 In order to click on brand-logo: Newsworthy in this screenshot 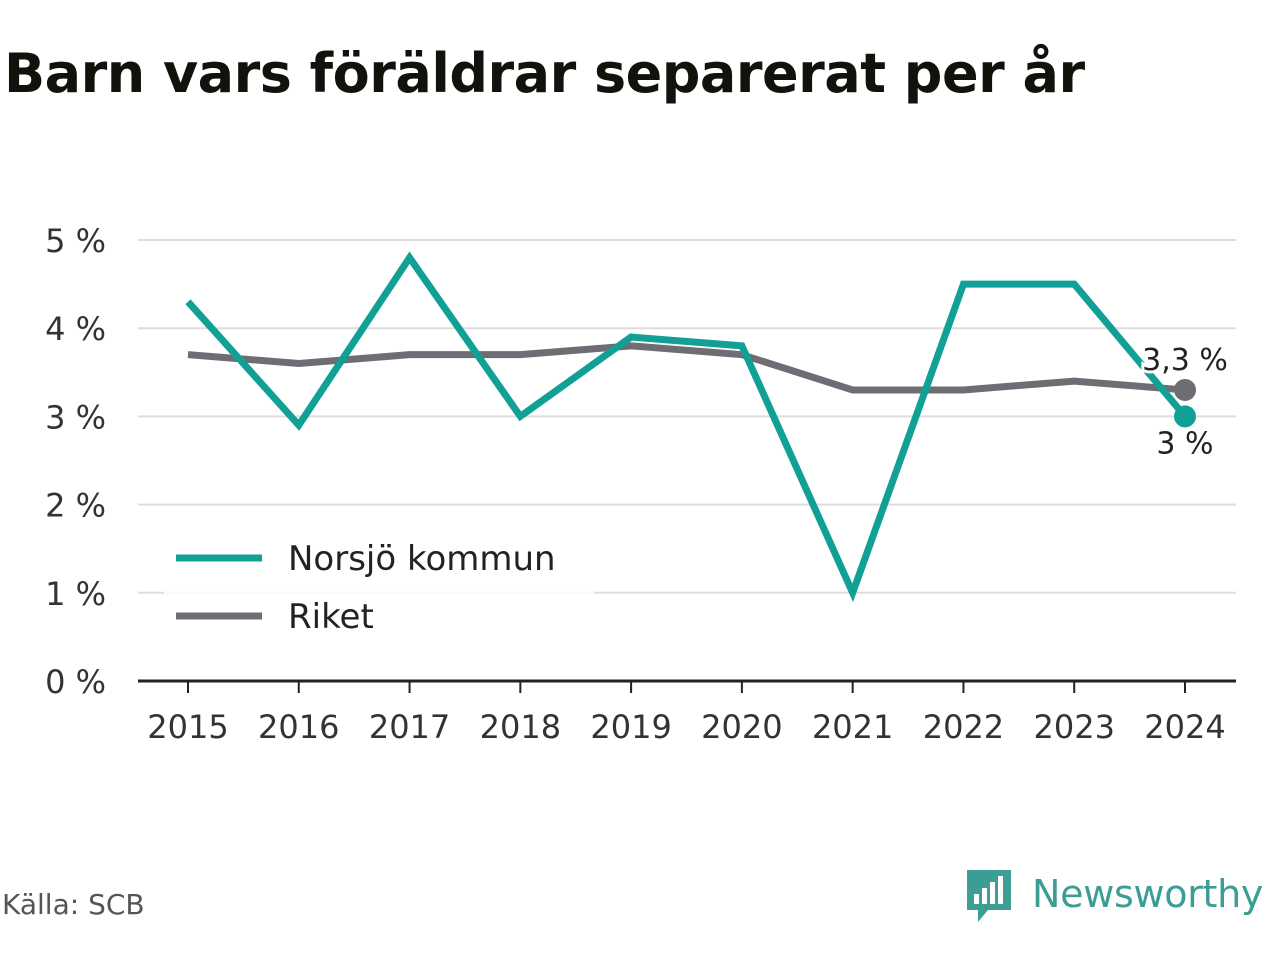, I will do `click(1113, 894)`.